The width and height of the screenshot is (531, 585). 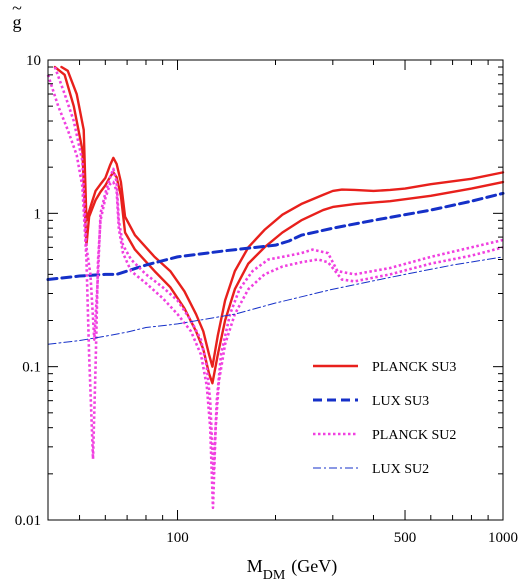 I want to click on y-tick-label: 1, so click(x=38, y=214).